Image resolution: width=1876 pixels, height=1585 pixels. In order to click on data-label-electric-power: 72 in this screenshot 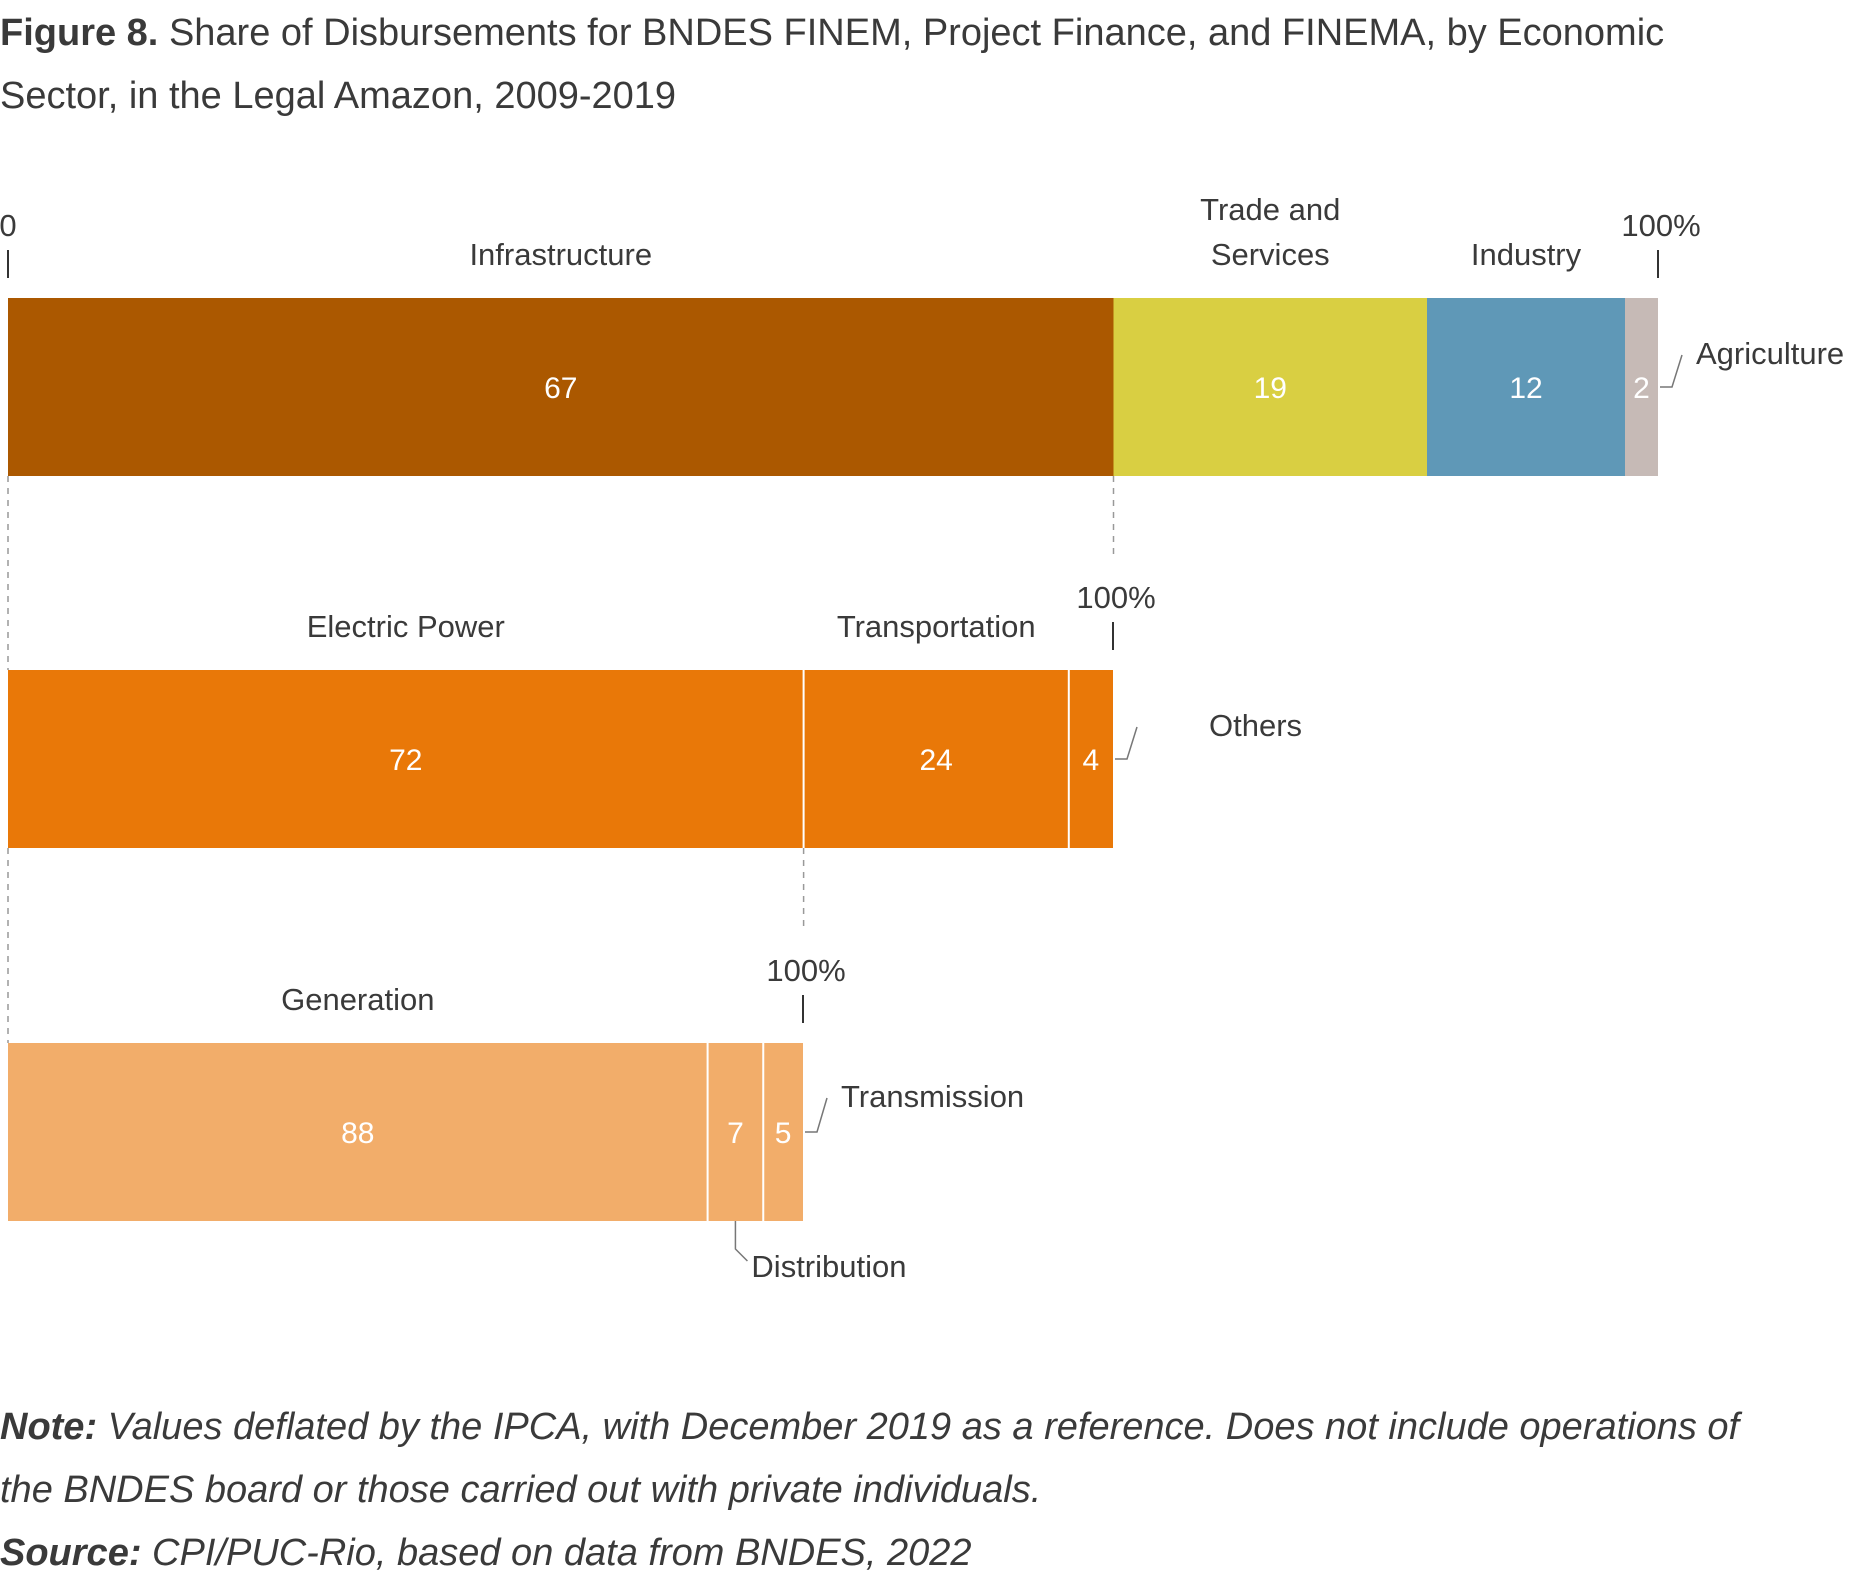, I will do `click(405, 760)`.